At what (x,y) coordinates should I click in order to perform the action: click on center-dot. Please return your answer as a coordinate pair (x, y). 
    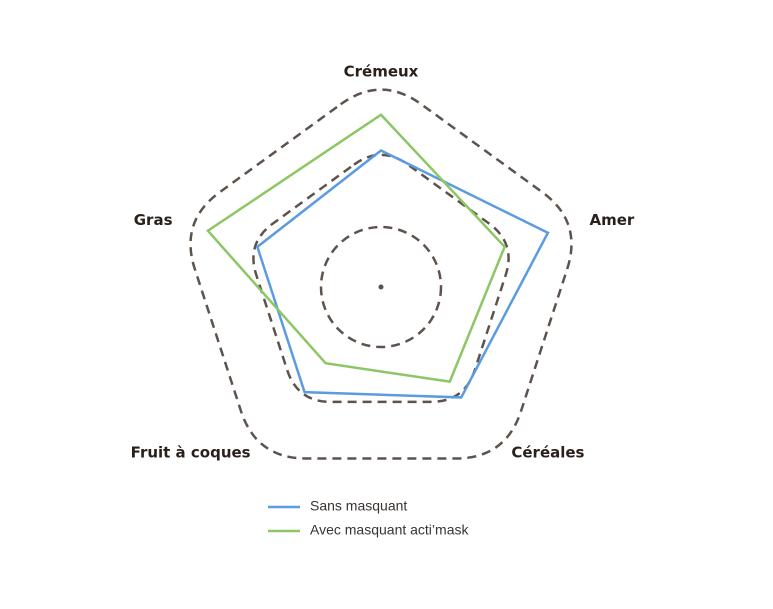
    Looking at the image, I should click on (381, 287).